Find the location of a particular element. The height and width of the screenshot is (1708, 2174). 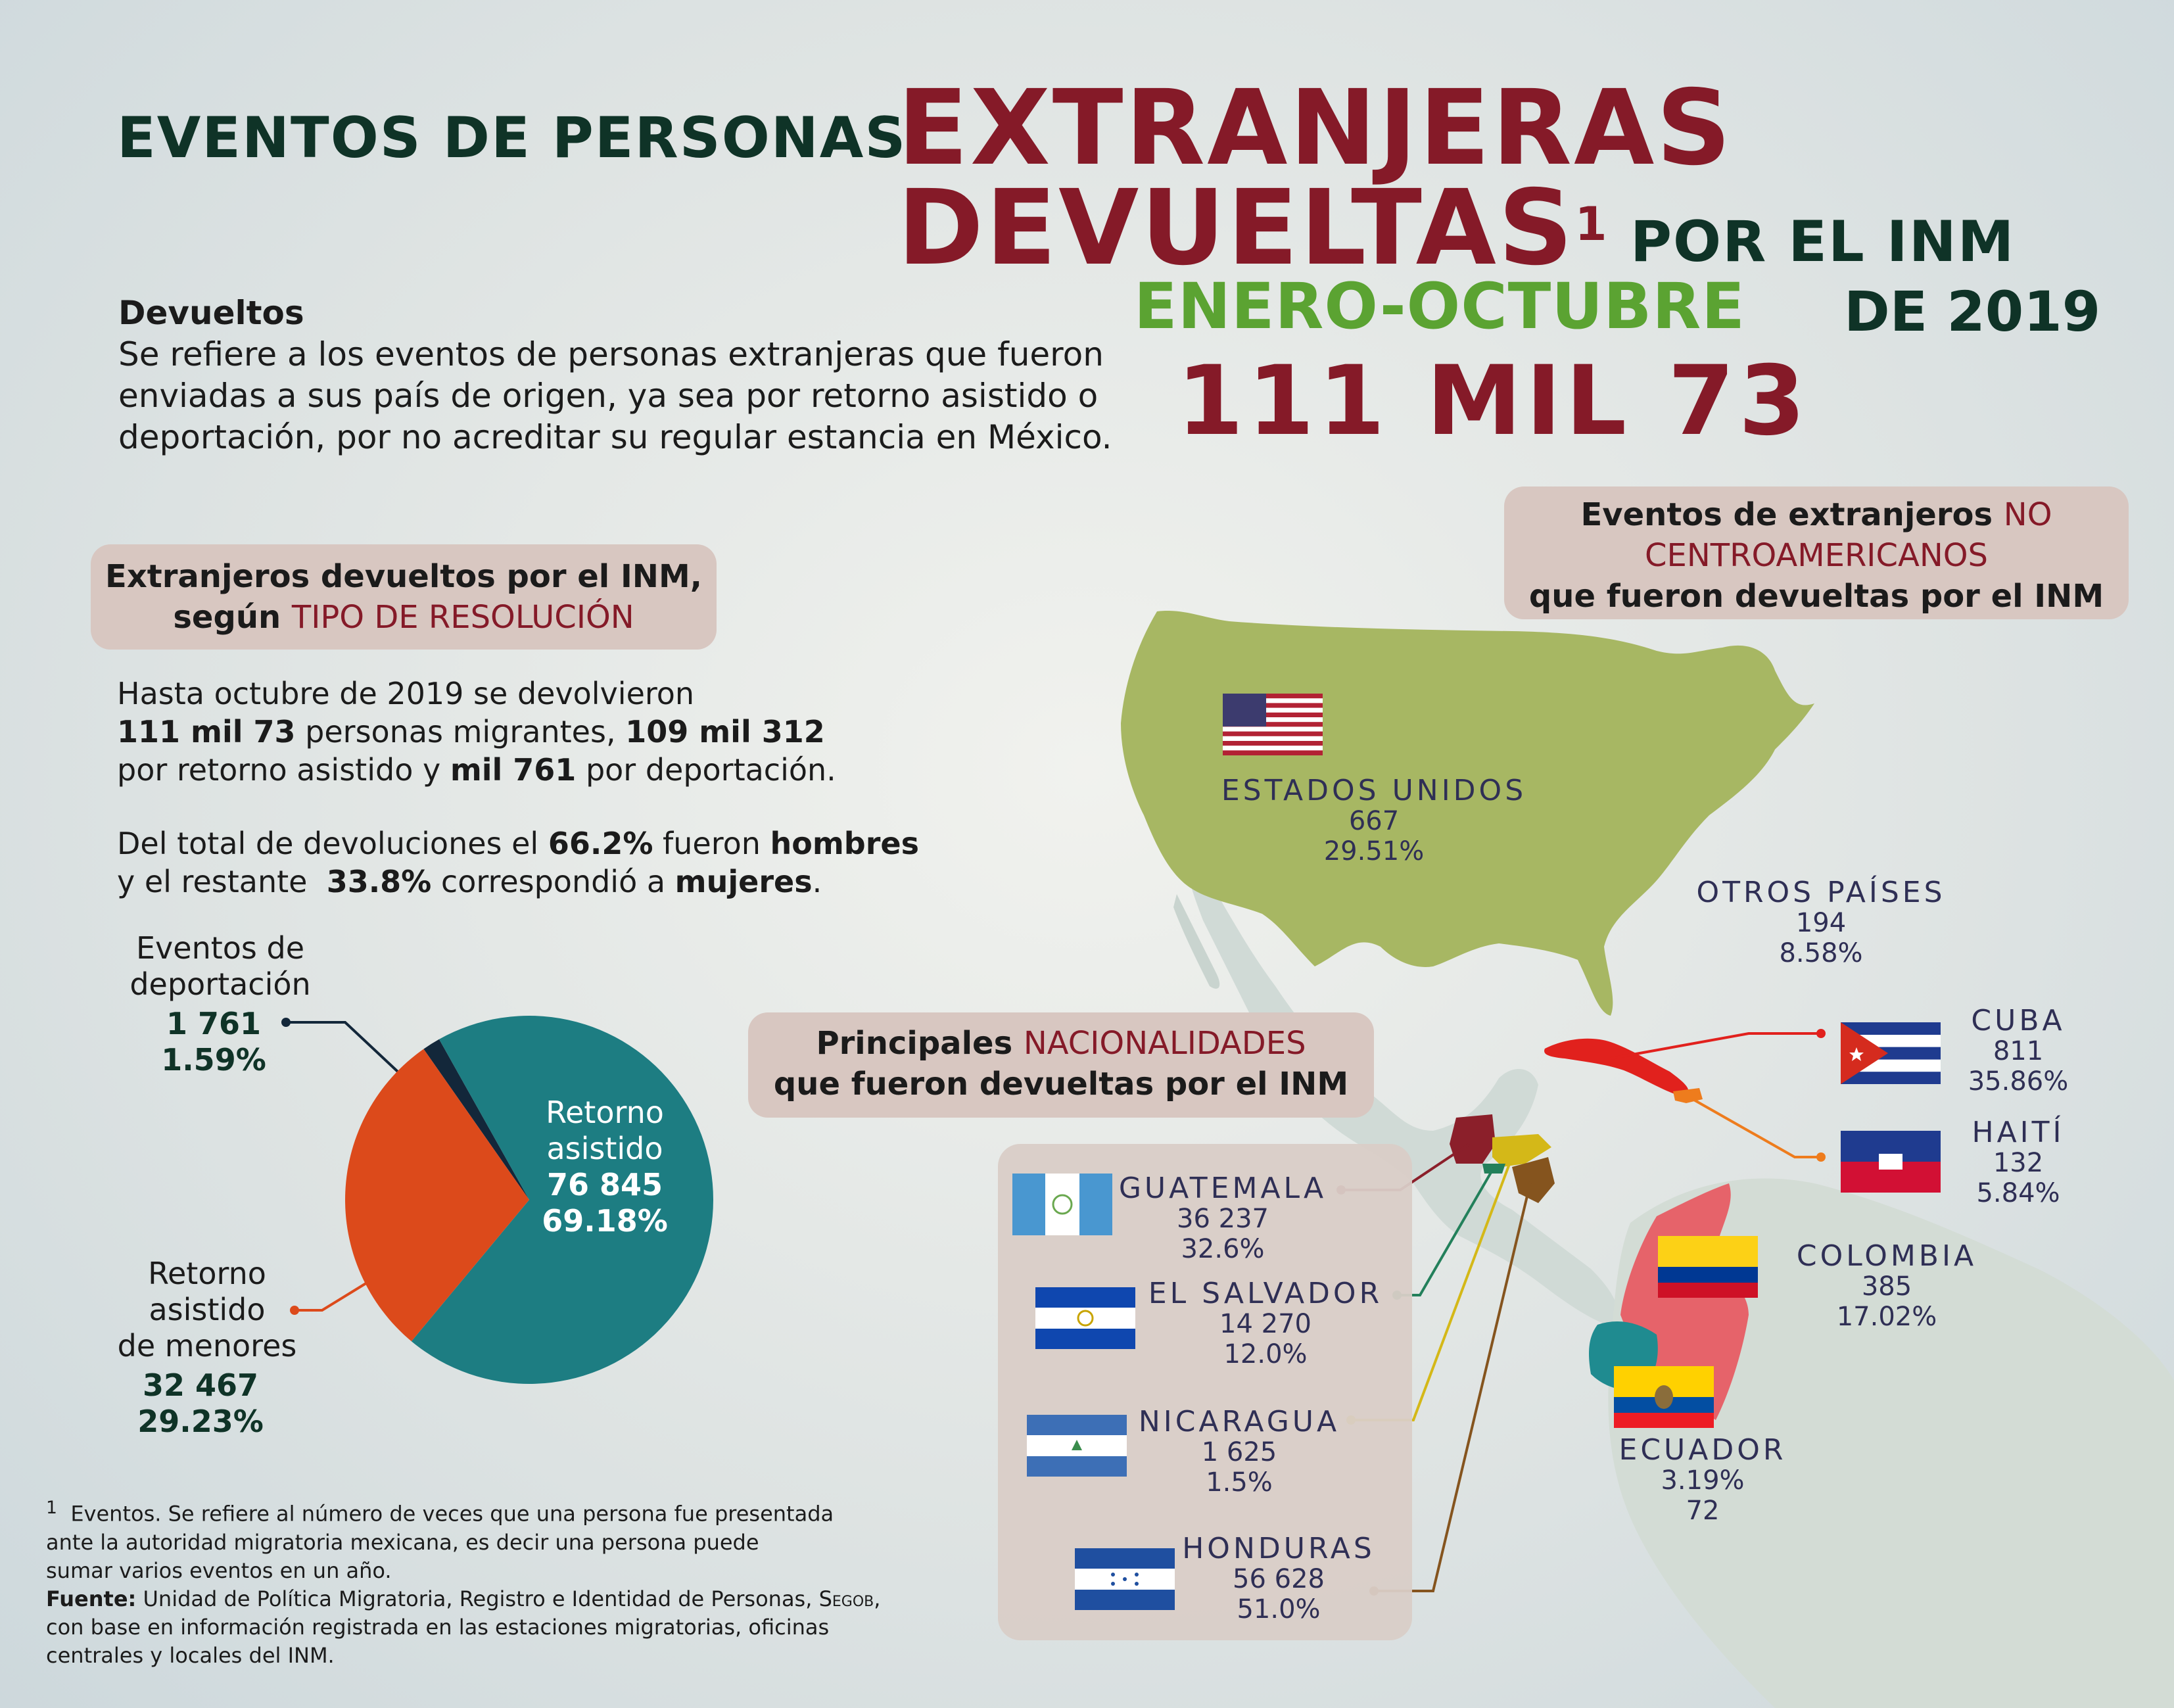

country-ecuador: ECUADOR 3.19% 72 is located at coordinates (1702, 1480).